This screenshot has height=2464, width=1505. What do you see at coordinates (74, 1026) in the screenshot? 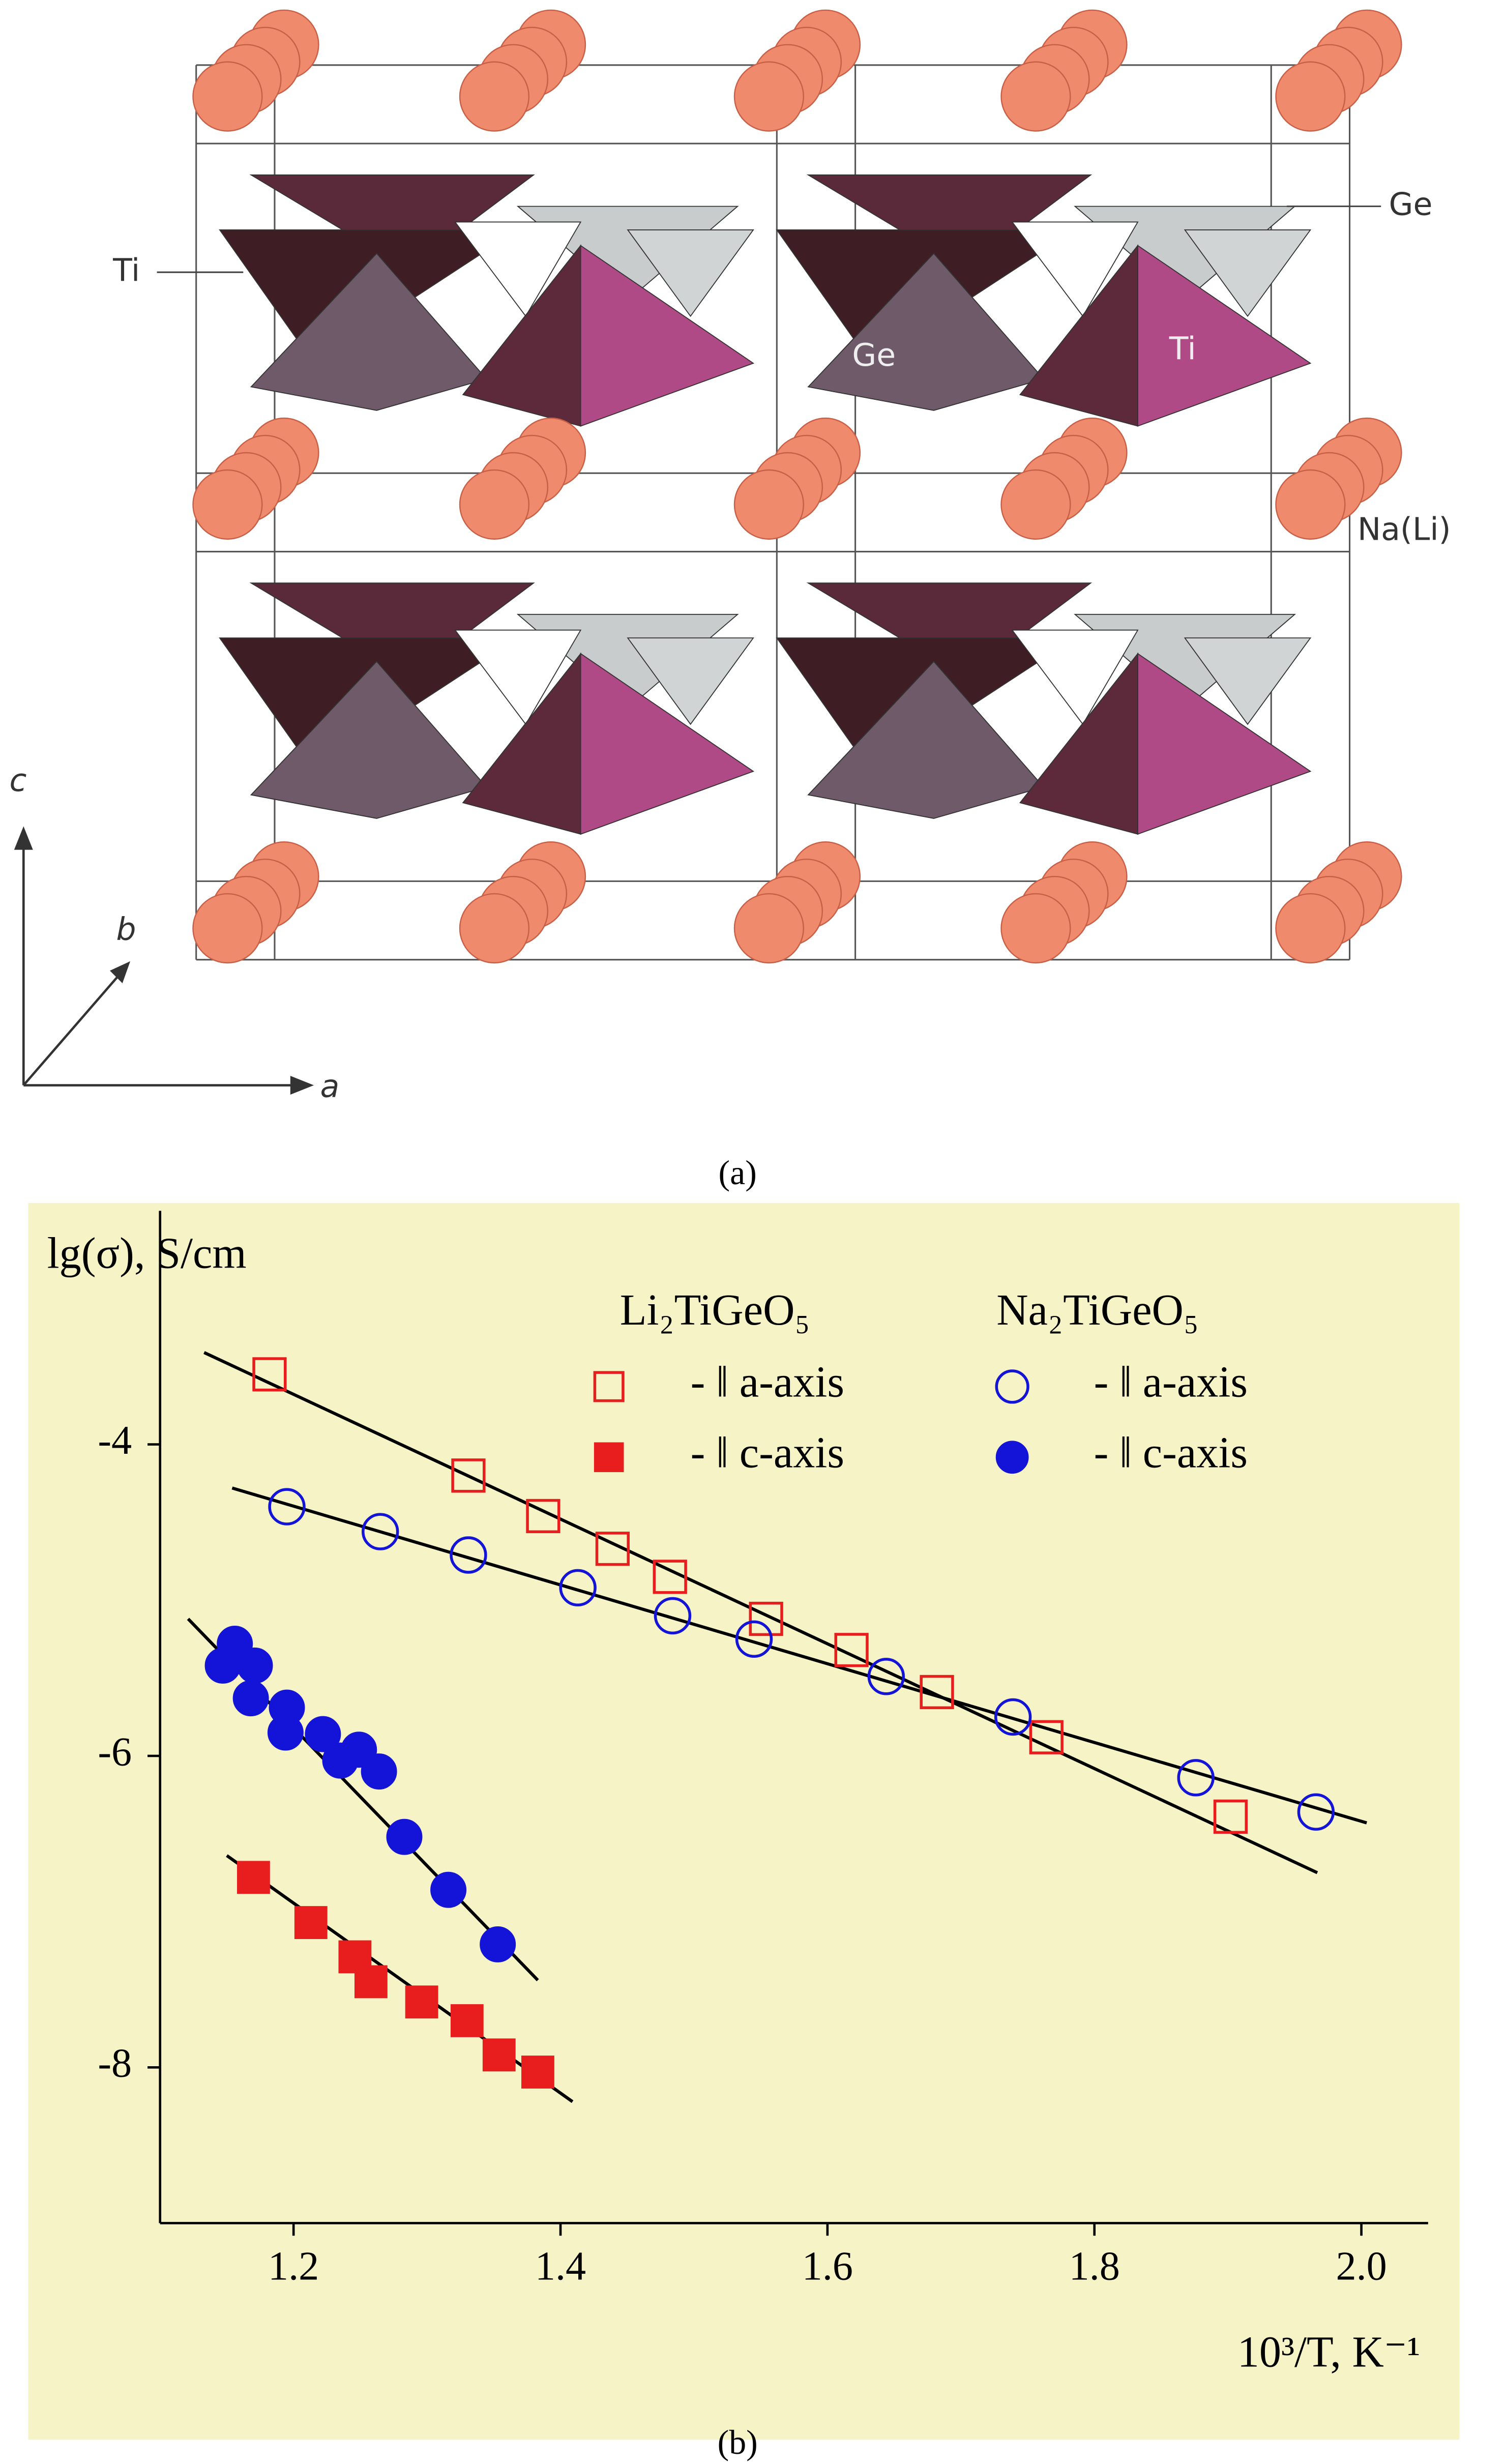
I see `frame-line` at bounding box center [74, 1026].